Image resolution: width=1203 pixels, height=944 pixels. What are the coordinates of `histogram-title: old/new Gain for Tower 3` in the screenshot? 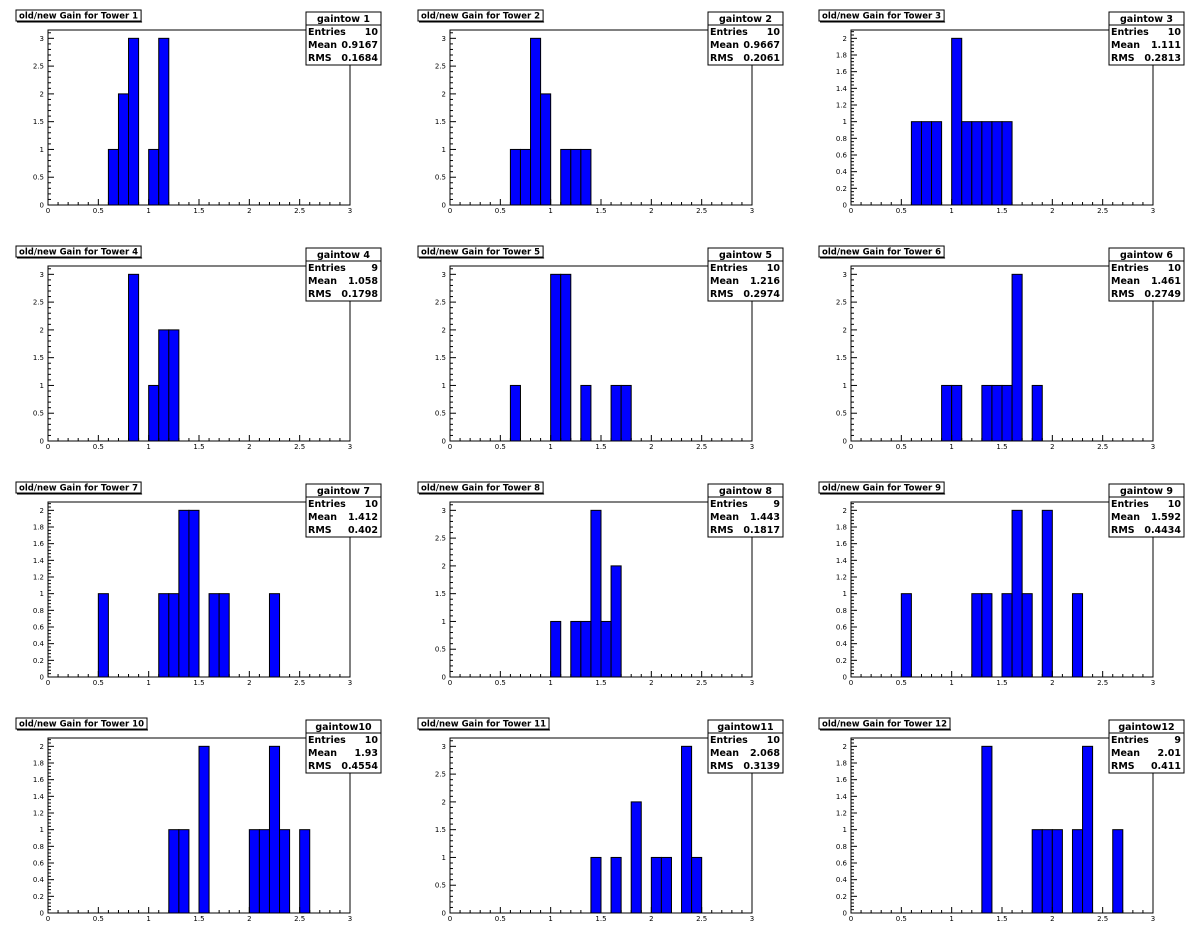 It's located at (881, 17).